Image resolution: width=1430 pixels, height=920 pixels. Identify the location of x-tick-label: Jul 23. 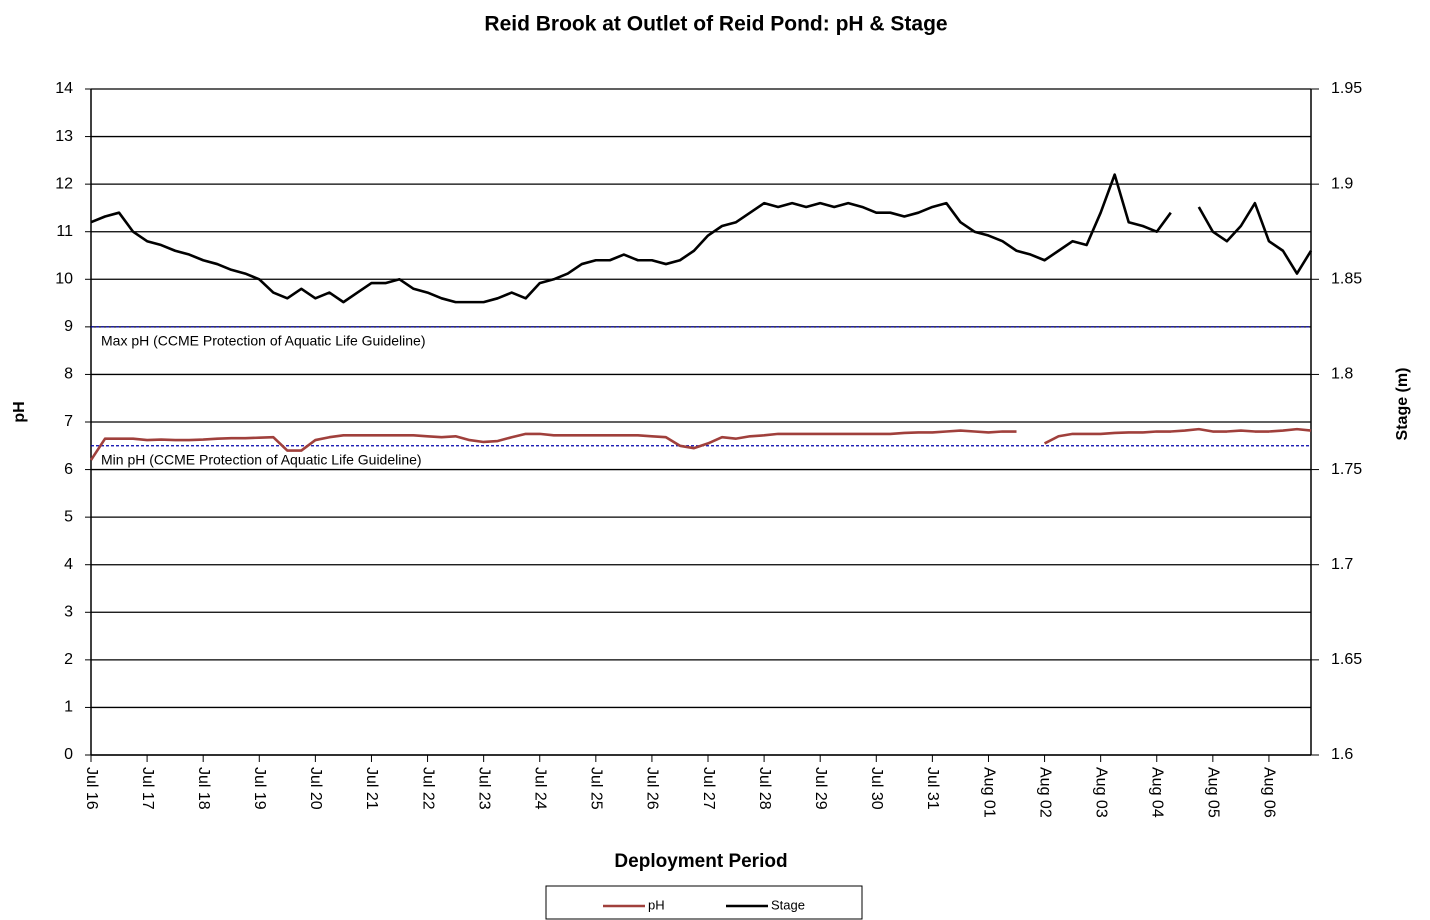
(483, 788).